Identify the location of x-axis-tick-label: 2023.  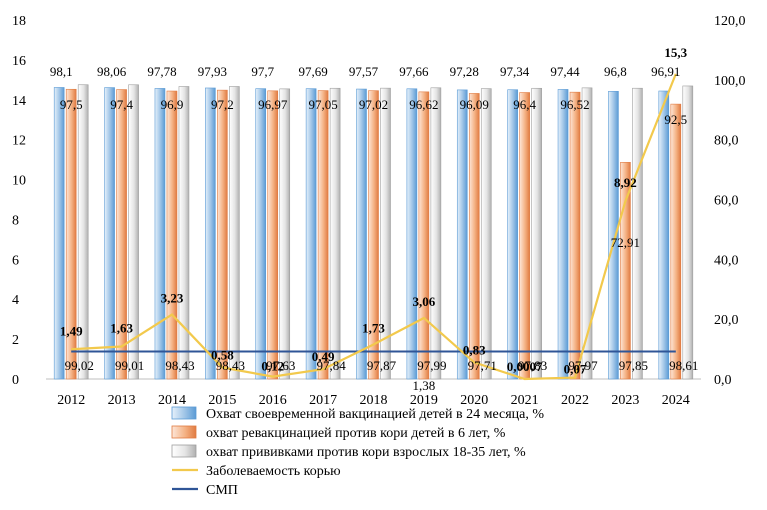
(625, 400).